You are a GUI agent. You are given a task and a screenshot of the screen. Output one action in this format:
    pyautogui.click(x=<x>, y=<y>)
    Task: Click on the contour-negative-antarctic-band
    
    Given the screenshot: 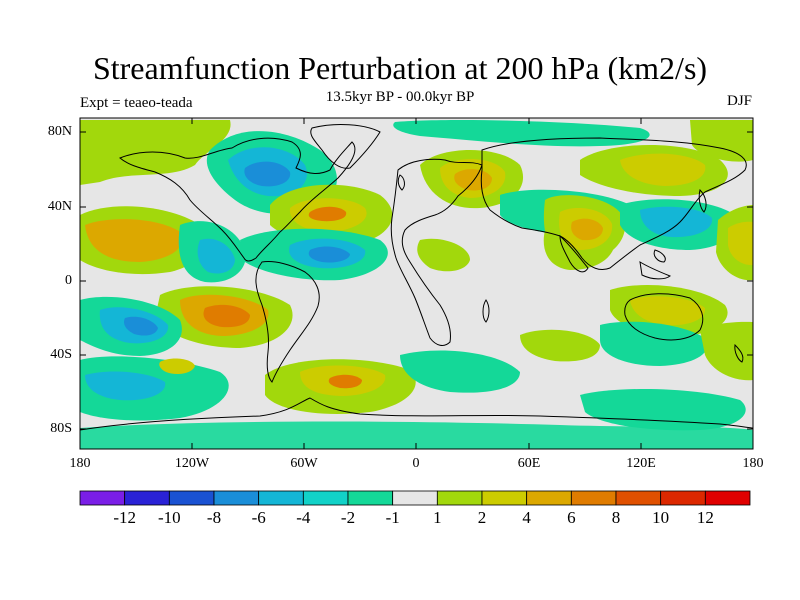 What is the action you would take?
    pyautogui.click(x=416, y=435)
    